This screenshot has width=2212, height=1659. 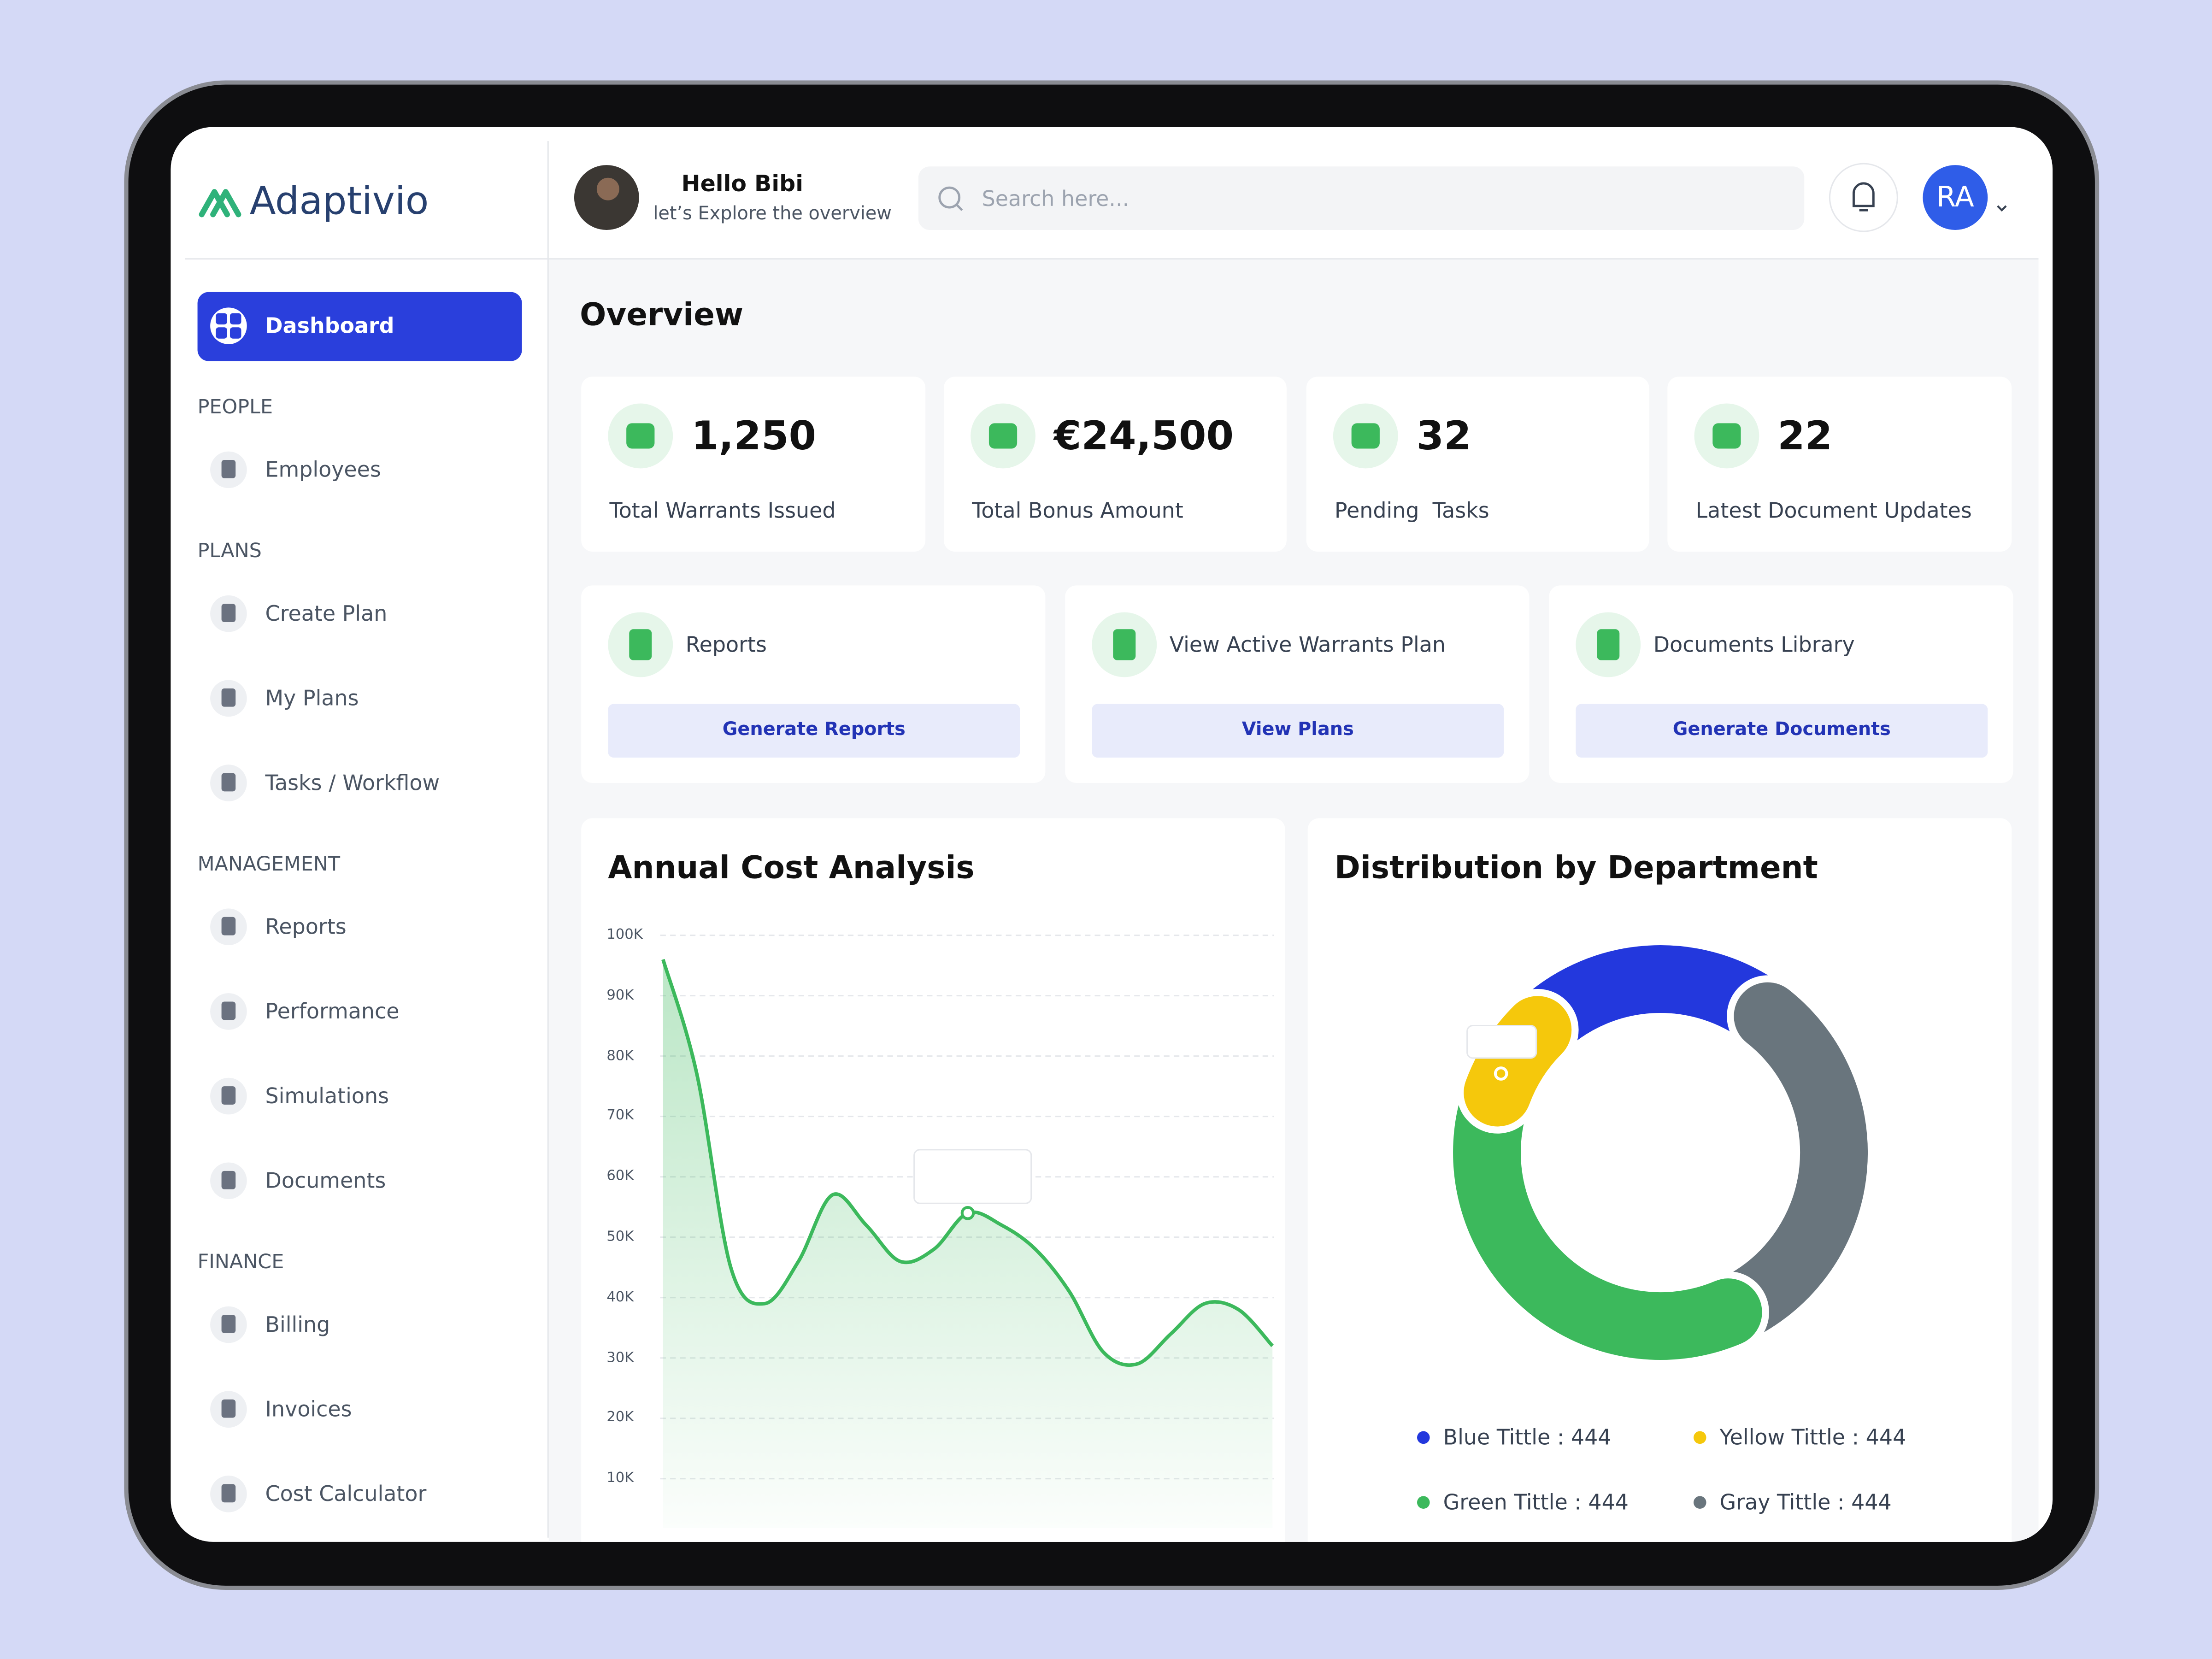 I want to click on avatar, so click(x=1955, y=197).